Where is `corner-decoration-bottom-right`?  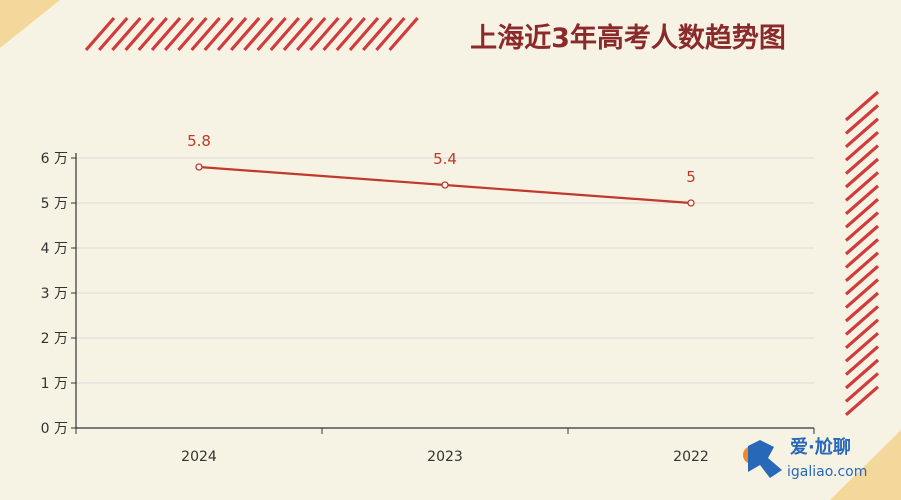 corner-decoration-bottom-right is located at coordinates (865, 465).